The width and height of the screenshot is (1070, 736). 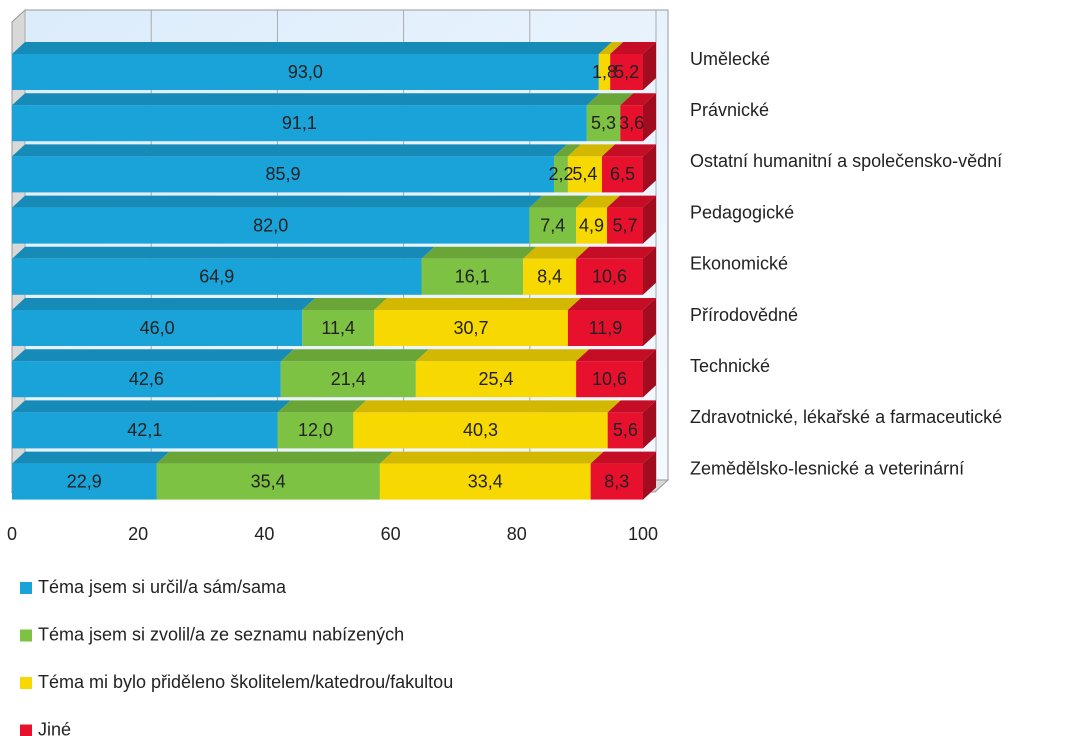 I want to click on category-label: Právnické, so click(x=729, y=110).